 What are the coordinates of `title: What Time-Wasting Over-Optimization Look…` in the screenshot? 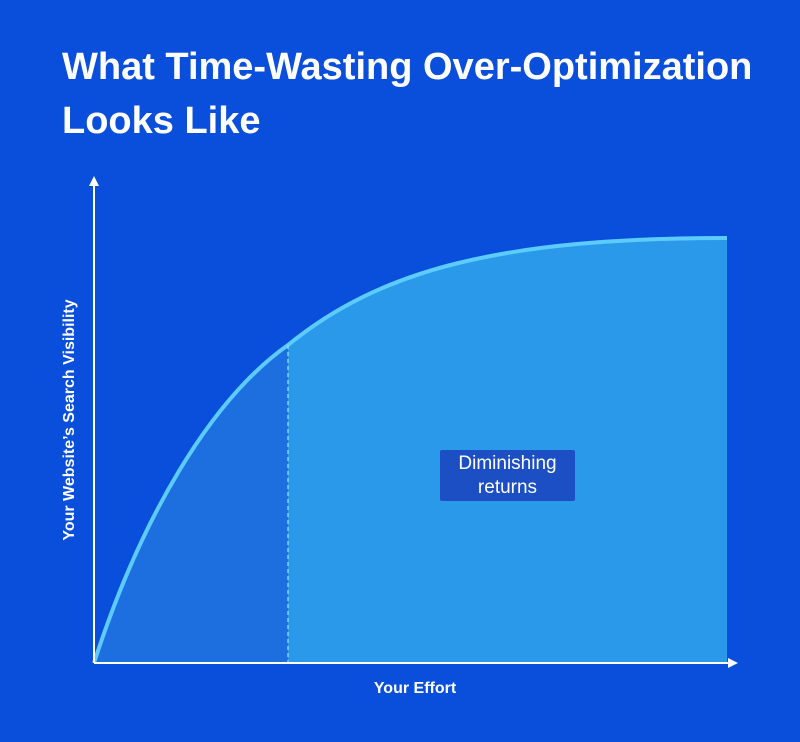 It's located at (407, 94).